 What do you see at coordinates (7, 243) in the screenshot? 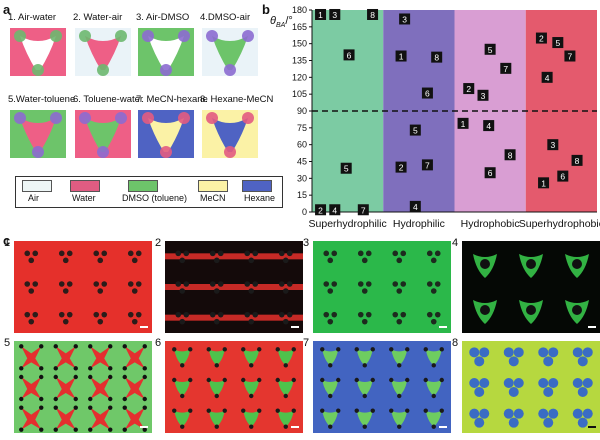
I see `tile-number: 1` at bounding box center [7, 243].